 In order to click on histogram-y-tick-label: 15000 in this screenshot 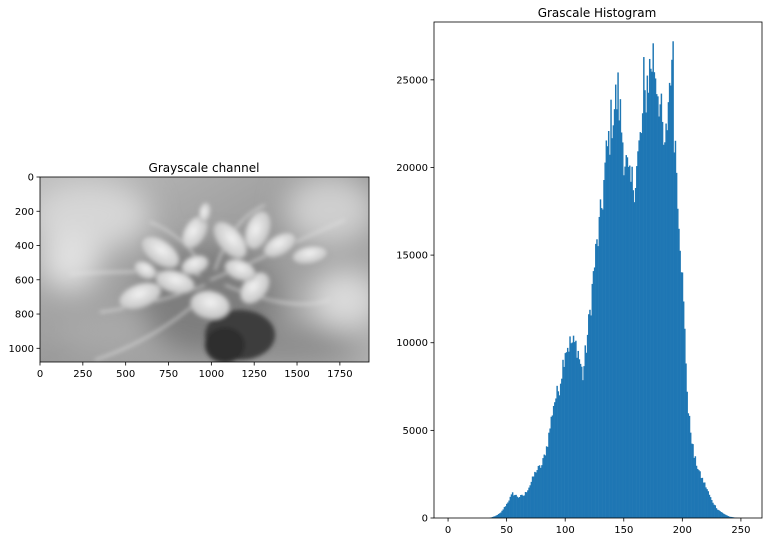, I will do `click(412, 256)`.